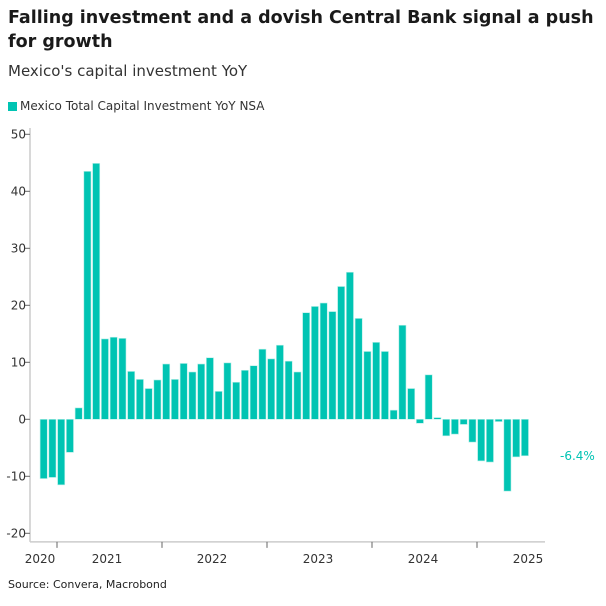  I want to click on x-tick-label: 2024, so click(423, 559).